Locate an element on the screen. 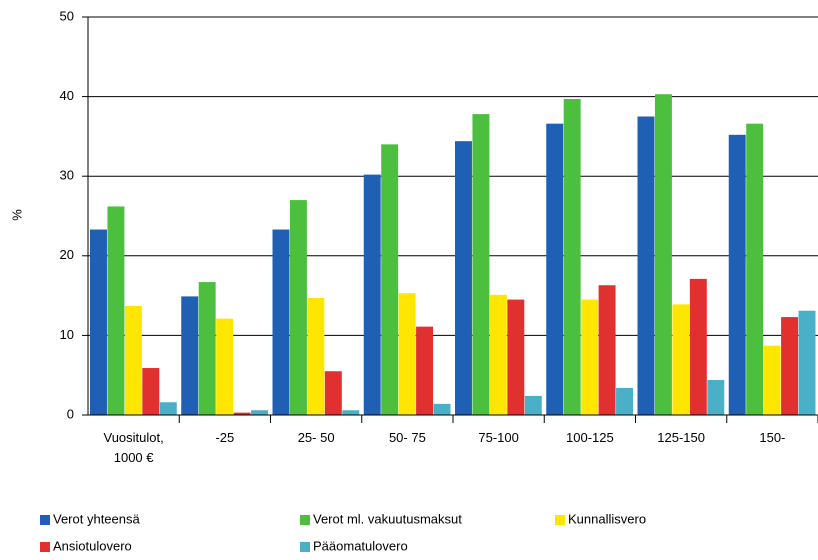 The height and width of the screenshot is (560, 818). legend-label: Kunnallisvero is located at coordinates (607, 518).